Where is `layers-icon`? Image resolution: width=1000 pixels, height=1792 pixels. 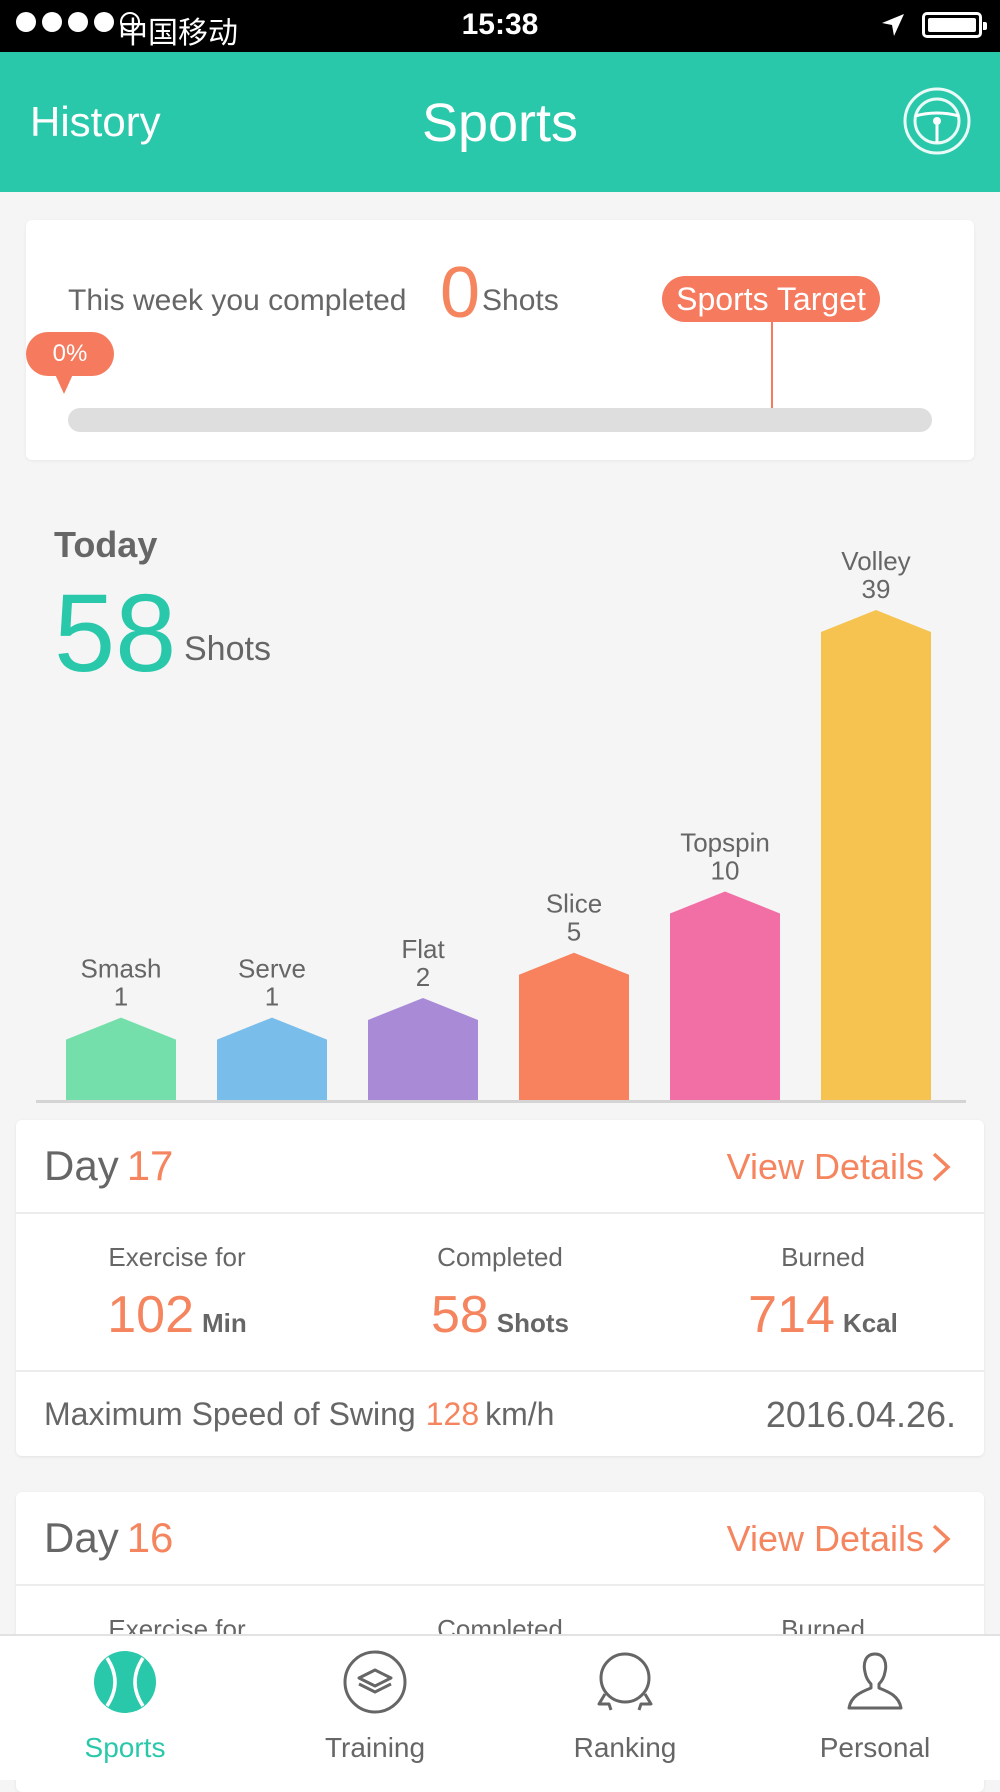
layers-icon is located at coordinates (375, 1682).